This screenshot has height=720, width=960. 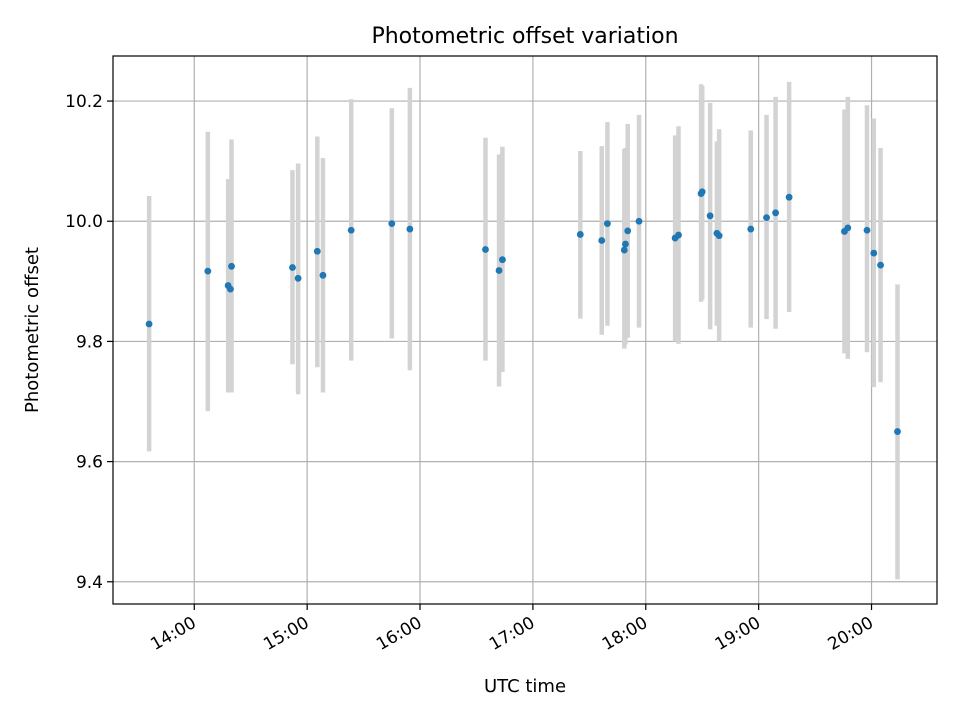 I want to click on chart-title: Photometric offset variation, so click(x=524, y=36).